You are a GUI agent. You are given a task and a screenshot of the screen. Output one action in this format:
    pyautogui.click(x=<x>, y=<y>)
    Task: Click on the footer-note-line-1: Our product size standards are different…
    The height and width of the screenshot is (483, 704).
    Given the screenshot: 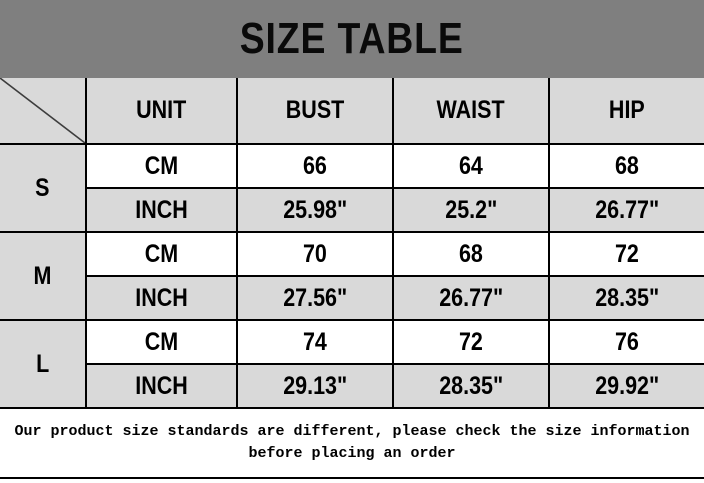 What is the action you would take?
    pyautogui.click(x=352, y=431)
    